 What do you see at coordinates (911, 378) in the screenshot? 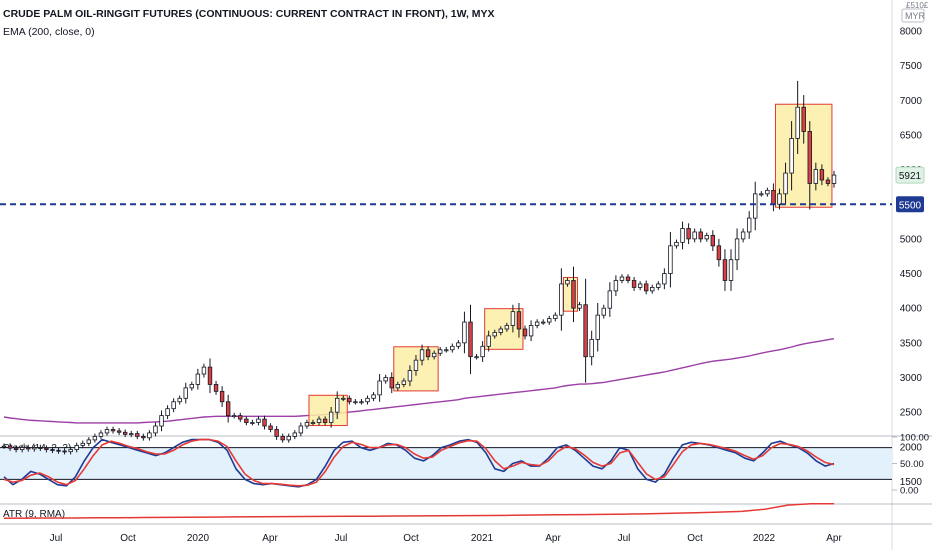
I see `price-tick-label: 3000` at bounding box center [911, 378].